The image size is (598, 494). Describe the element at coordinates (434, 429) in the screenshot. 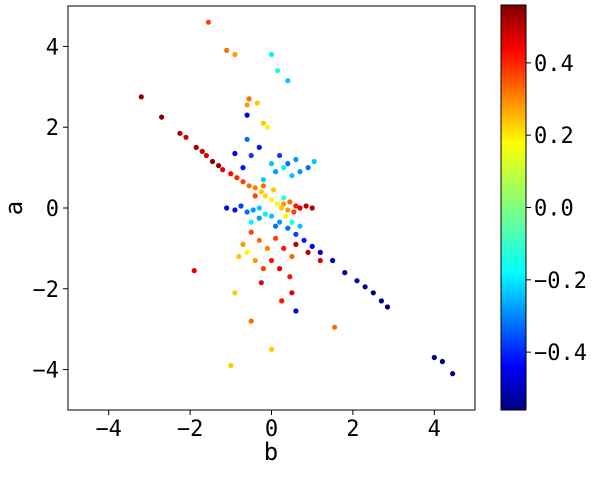

I see `x-tick-label: 4` at that location.